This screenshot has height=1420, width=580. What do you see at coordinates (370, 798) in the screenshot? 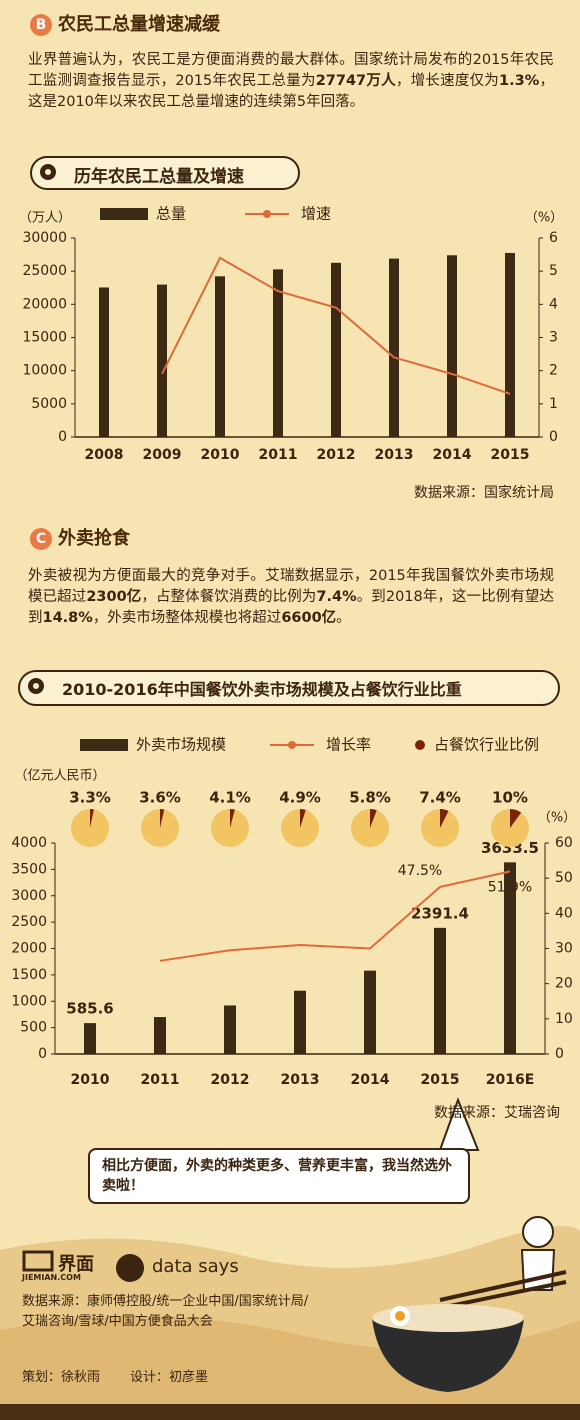
I see `pie-label: 5.8%` at bounding box center [370, 798].